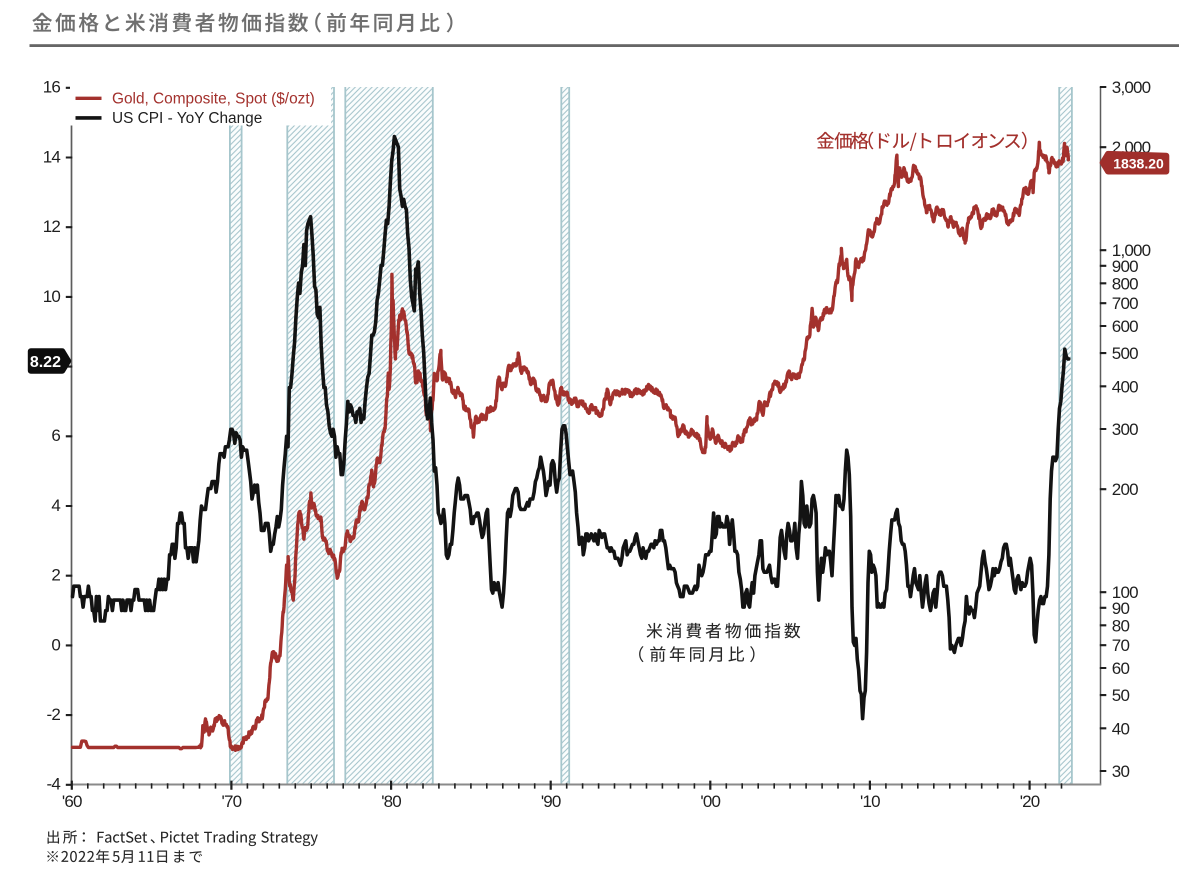 The image size is (1179, 871). Describe the element at coordinates (551, 801) in the screenshot. I see `svg-text: '90` at that location.